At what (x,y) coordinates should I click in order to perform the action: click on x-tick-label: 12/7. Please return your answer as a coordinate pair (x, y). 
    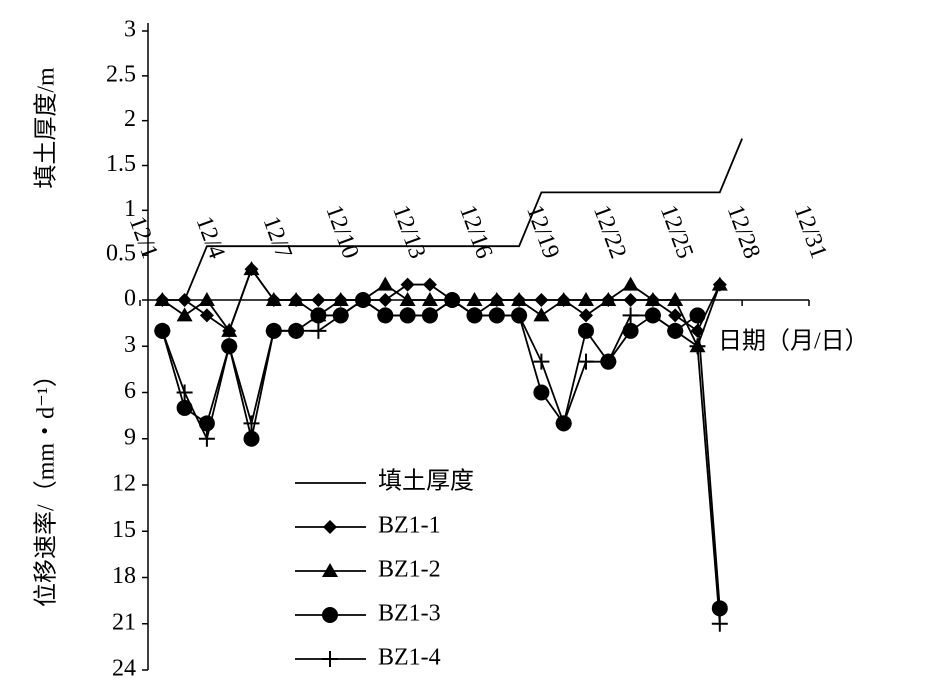
    Looking at the image, I should click on (277, 237).